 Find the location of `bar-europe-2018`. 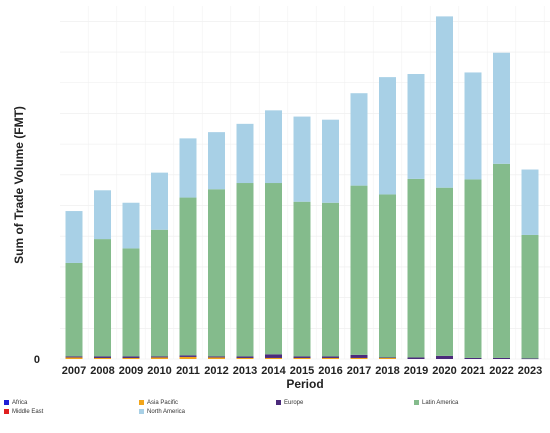

bar-europe-2018 is located at coordinates (387, 358).